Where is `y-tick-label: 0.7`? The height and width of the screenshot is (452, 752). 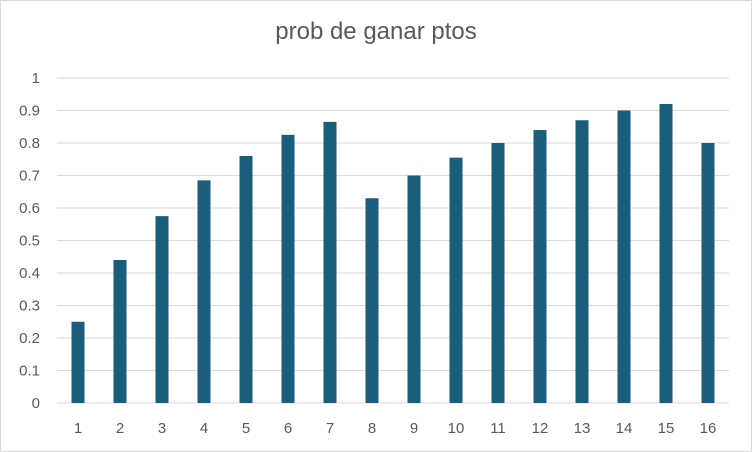 y-tick-label: 0.7 is located at coordinates (29, 176).